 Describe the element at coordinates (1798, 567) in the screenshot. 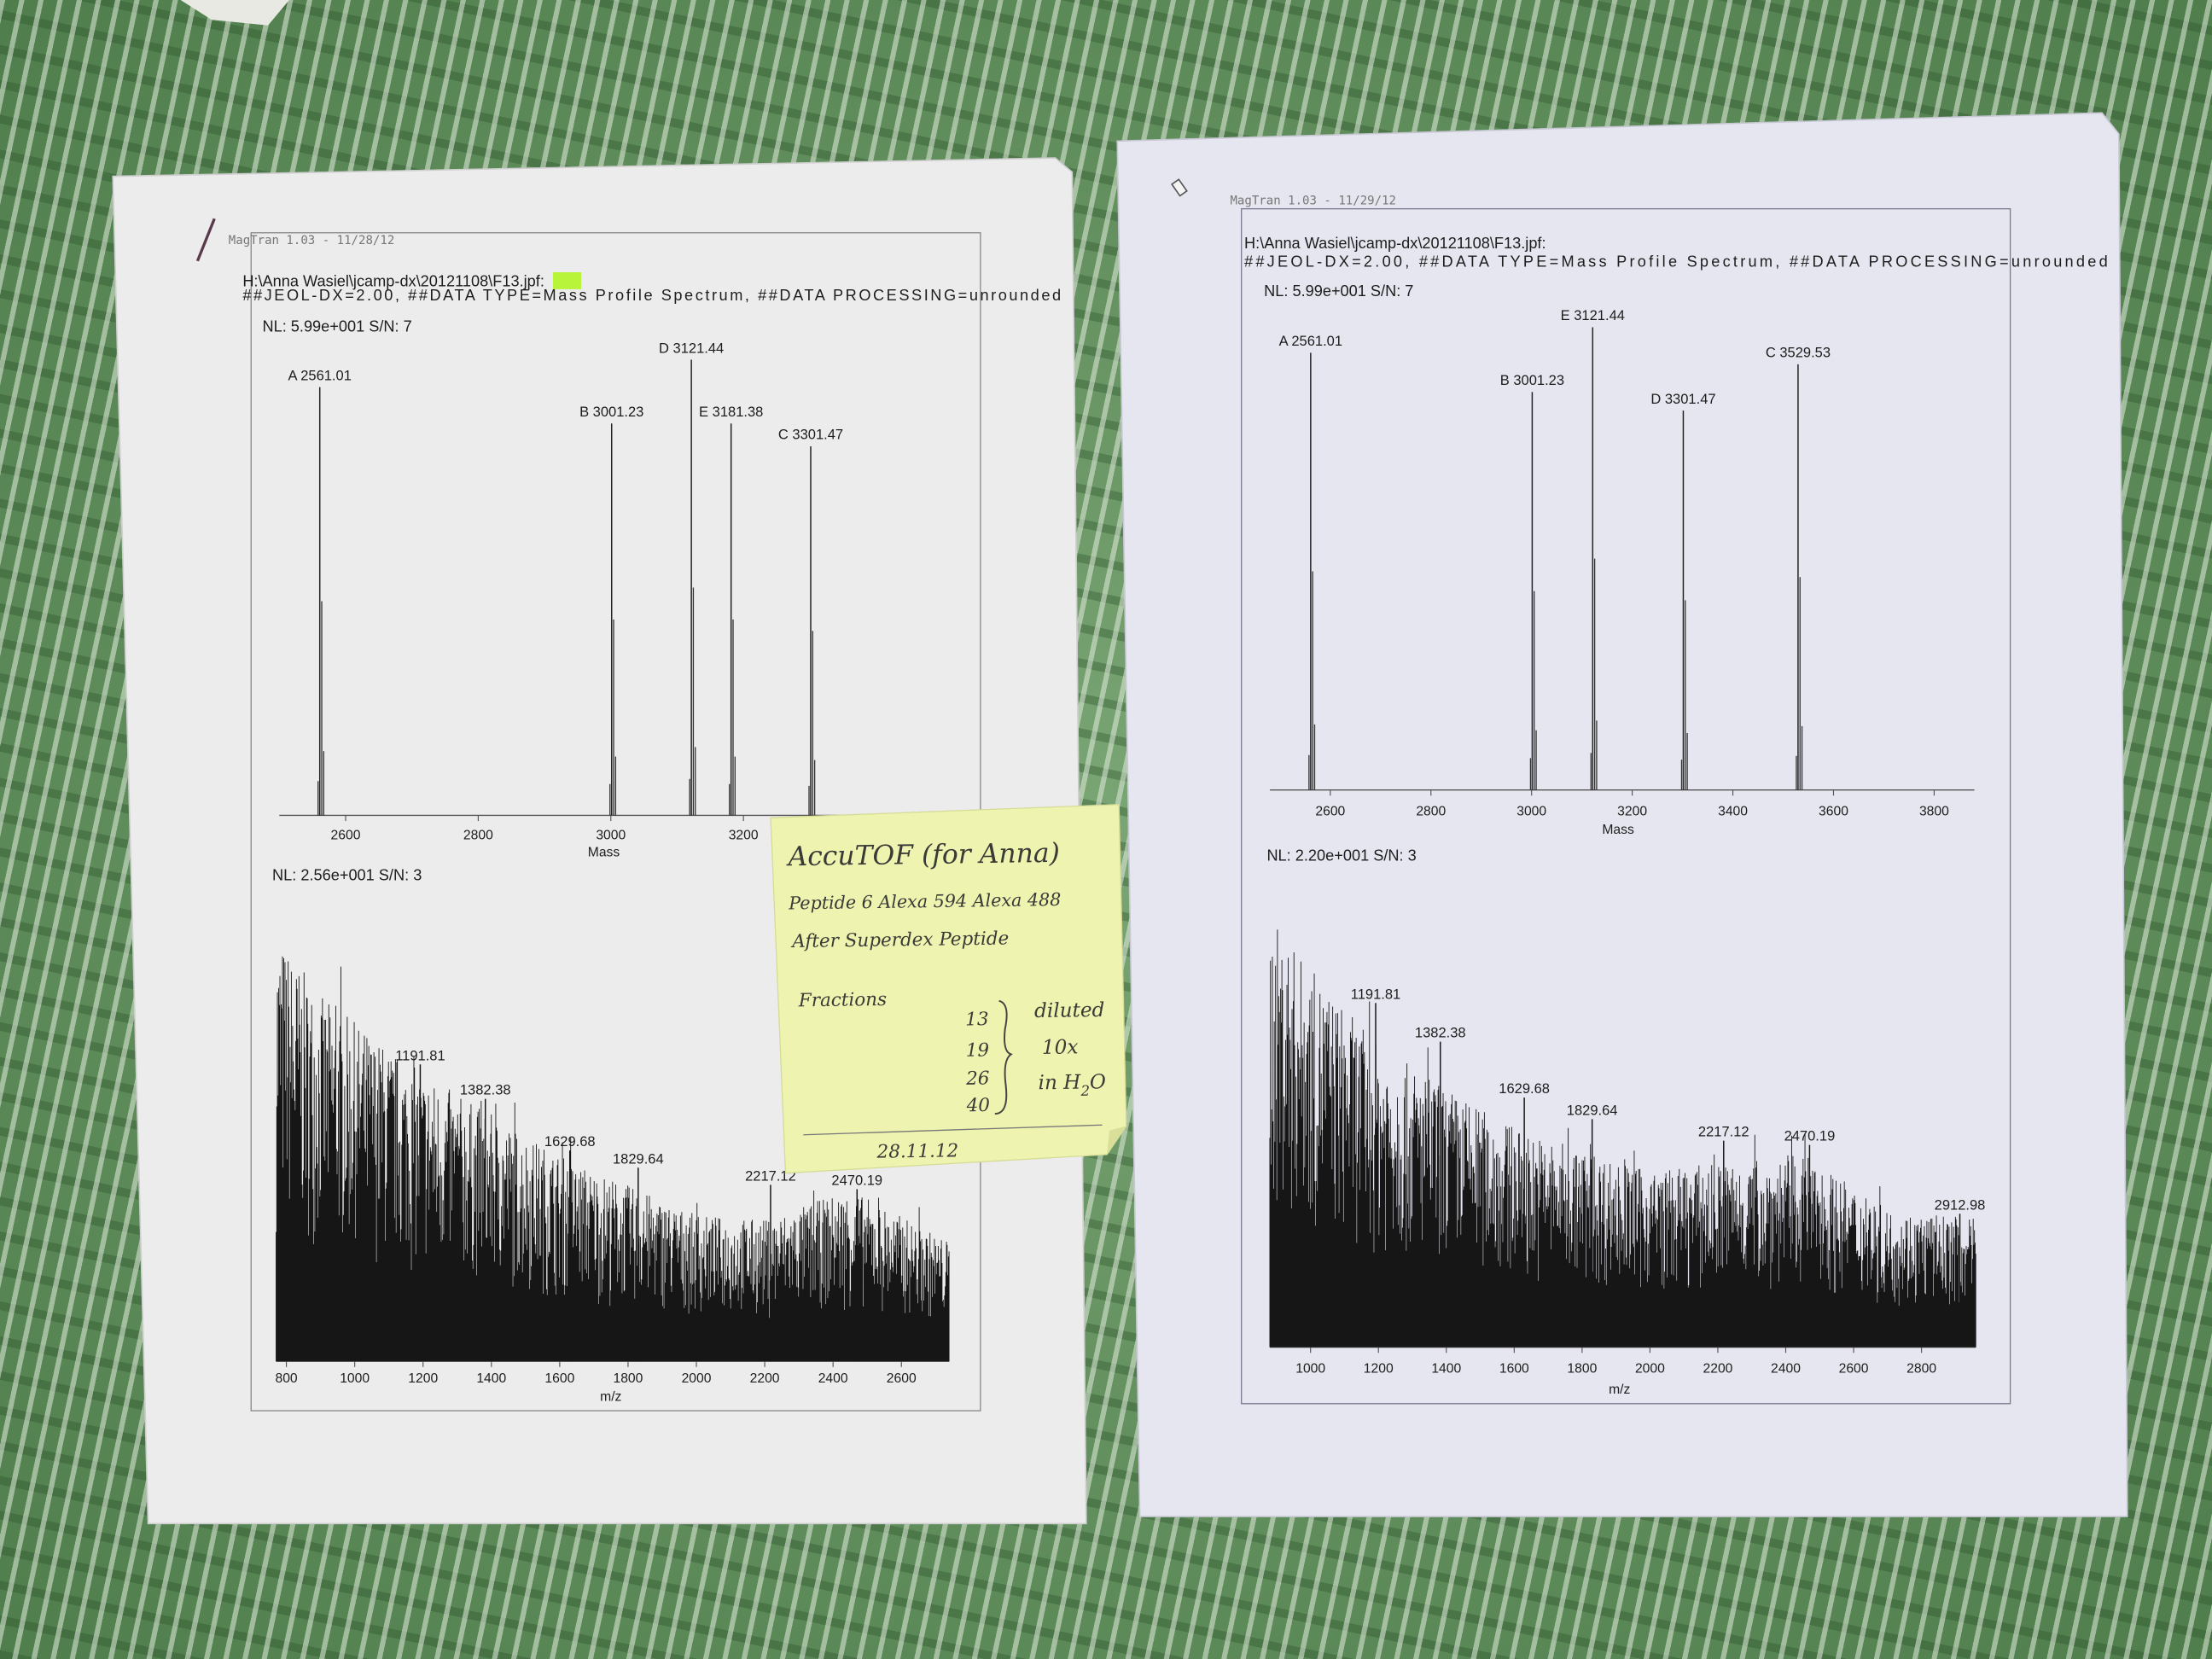

I see `peak: C 3529.53` at that location.